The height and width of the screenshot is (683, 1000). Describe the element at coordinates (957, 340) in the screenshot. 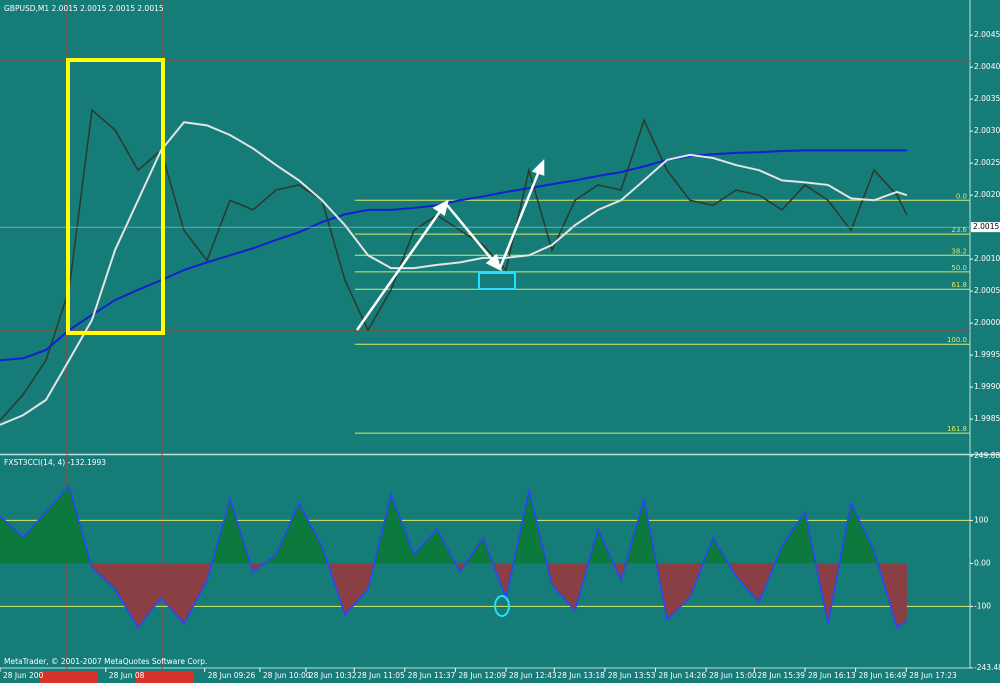

I see `fib-label: 100.0` at that location.